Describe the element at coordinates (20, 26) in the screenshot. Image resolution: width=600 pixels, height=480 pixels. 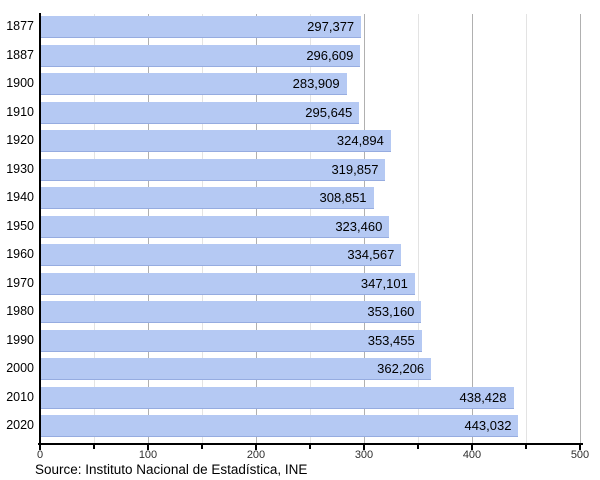
I see `year-label: 1877` at that location.